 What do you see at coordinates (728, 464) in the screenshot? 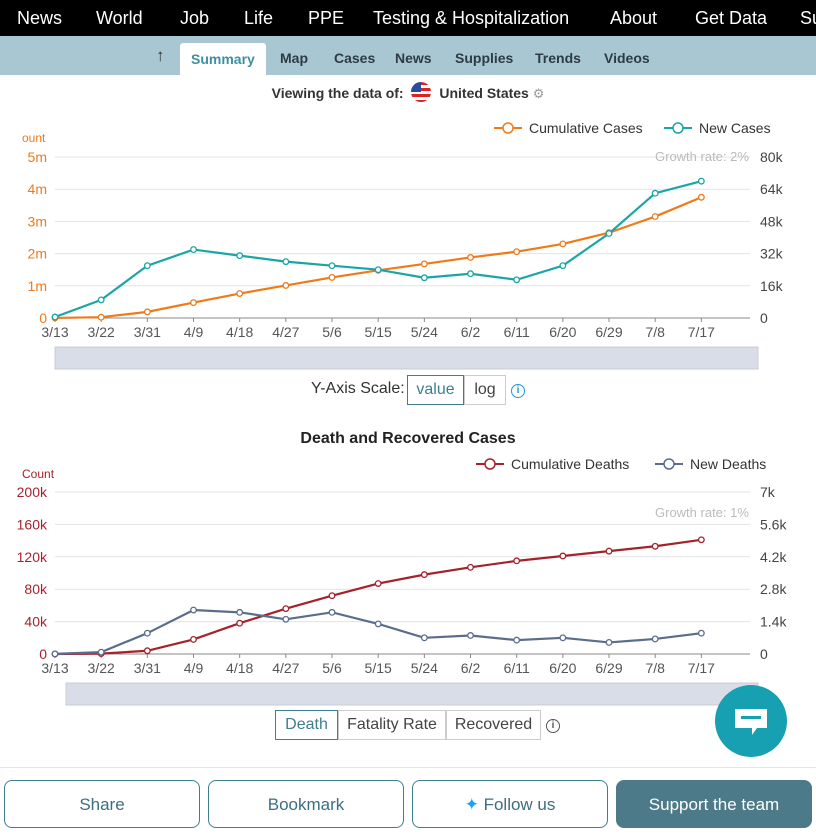
I see `legend-label: New Deaths` at bounding box center [728, 464].